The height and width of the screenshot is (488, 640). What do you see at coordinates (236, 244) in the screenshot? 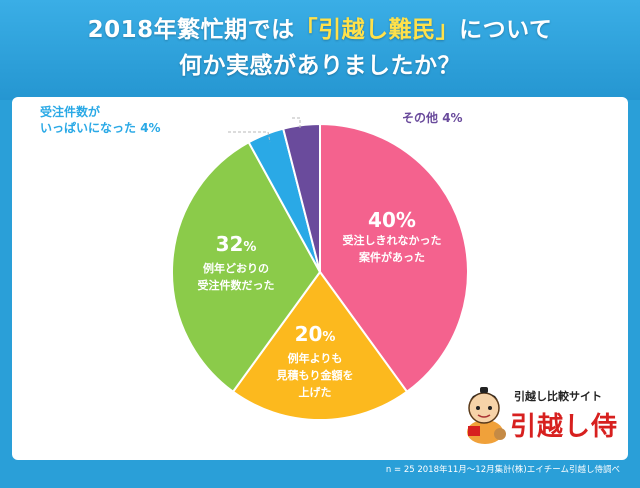
I see `slice-value-as-usual: 32%` at bounding box center [236, 244].